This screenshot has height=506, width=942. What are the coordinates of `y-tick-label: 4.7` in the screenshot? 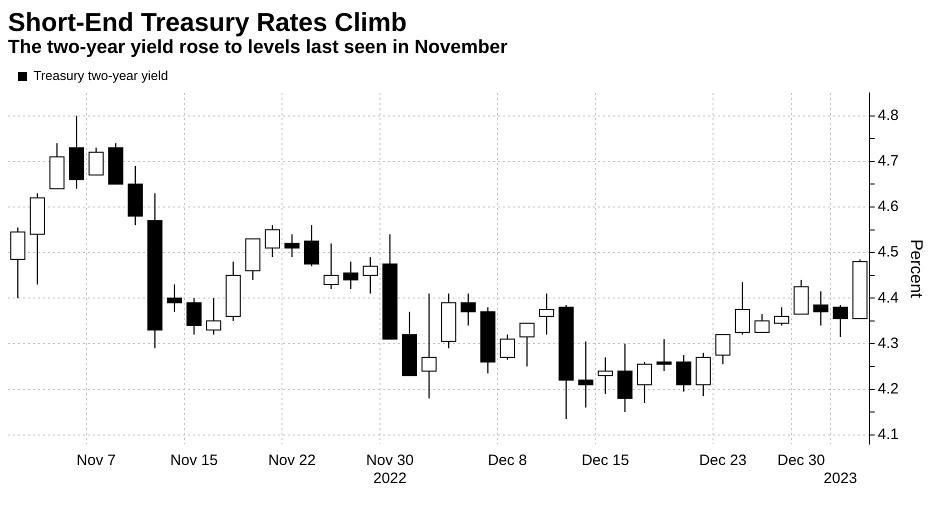 It's located at (888, 161).